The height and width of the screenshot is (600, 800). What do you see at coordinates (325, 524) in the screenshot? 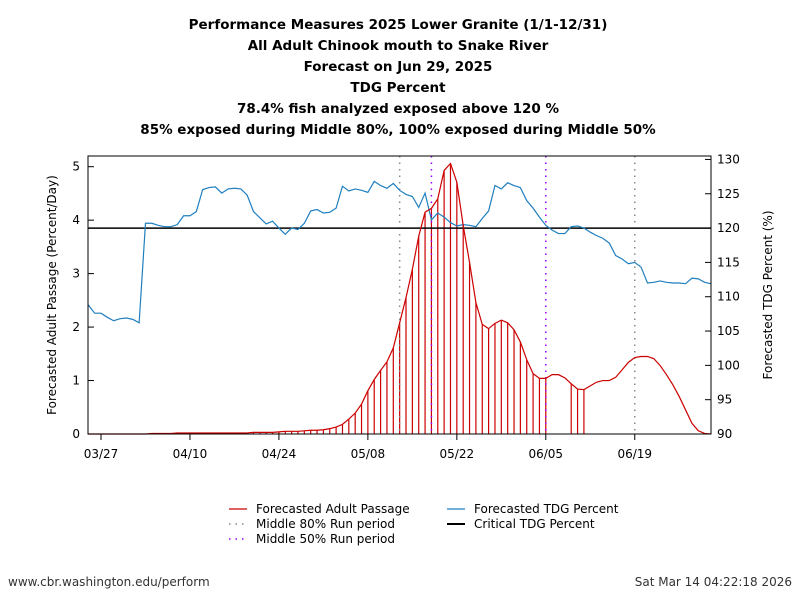
I see `legend-label: Middle 80% Run period` at bounding box center [325, 524].